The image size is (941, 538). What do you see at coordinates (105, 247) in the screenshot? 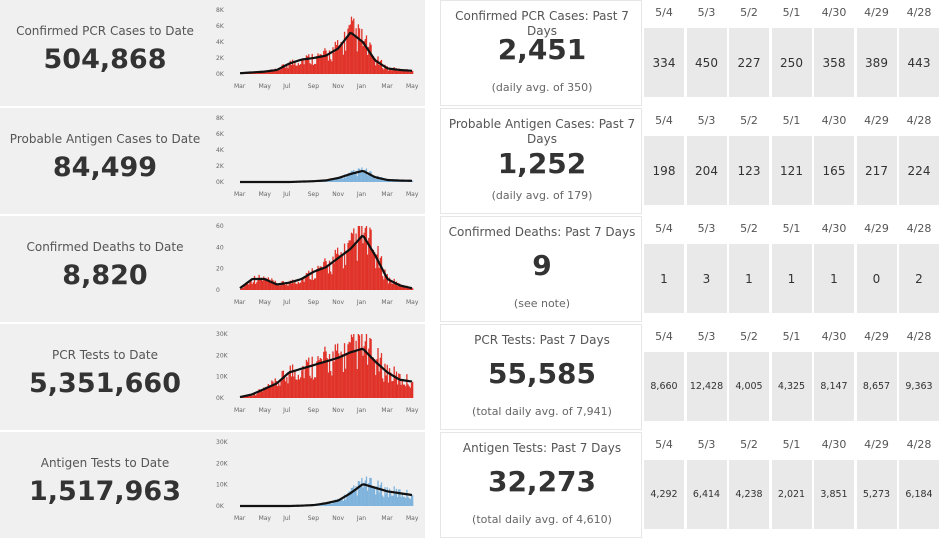
I see `to-date-title: Confirmed Deaths to Date` at bounding box center [105, 247].